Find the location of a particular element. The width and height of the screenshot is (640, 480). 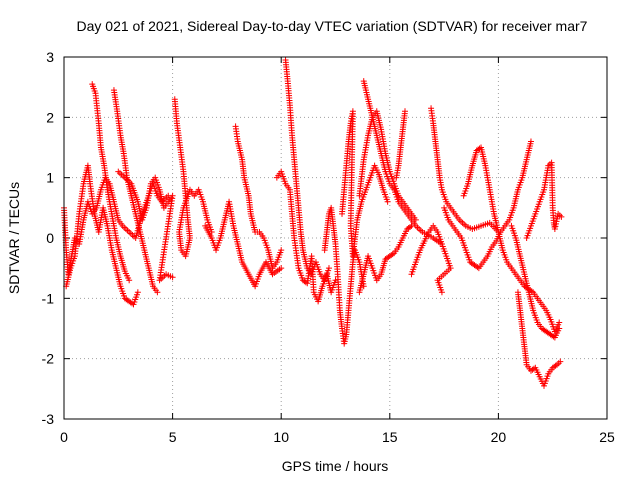

y-tick-label: 1 is located at coordinates (50, 178).